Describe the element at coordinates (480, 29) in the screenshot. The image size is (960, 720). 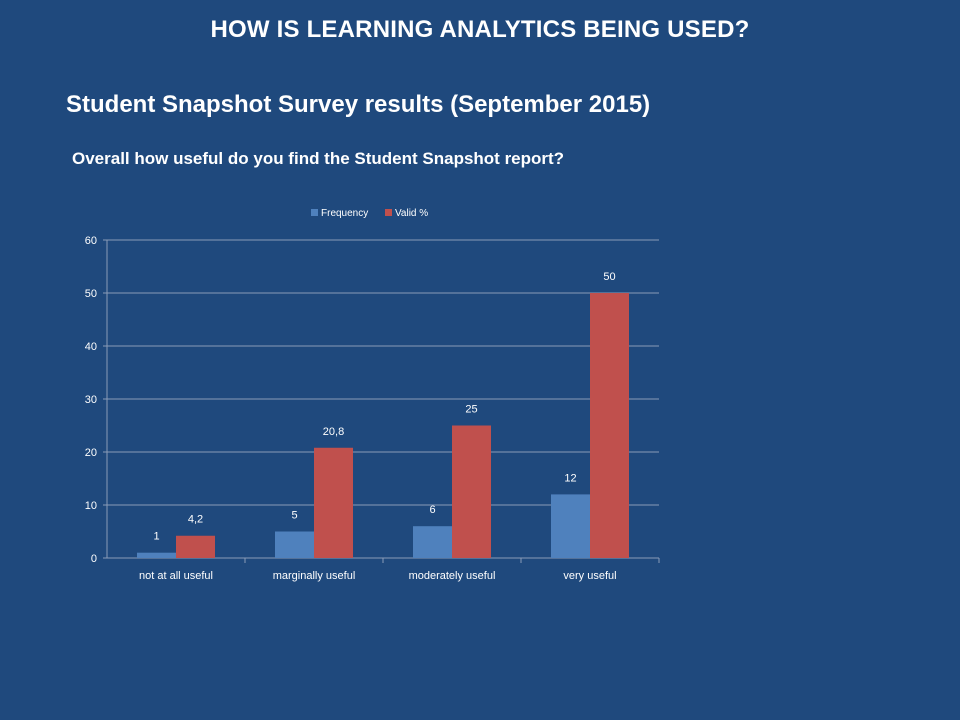
I see `slide-title: HOW IS LEARNING ANALYTICS BEING USED?` at that location.